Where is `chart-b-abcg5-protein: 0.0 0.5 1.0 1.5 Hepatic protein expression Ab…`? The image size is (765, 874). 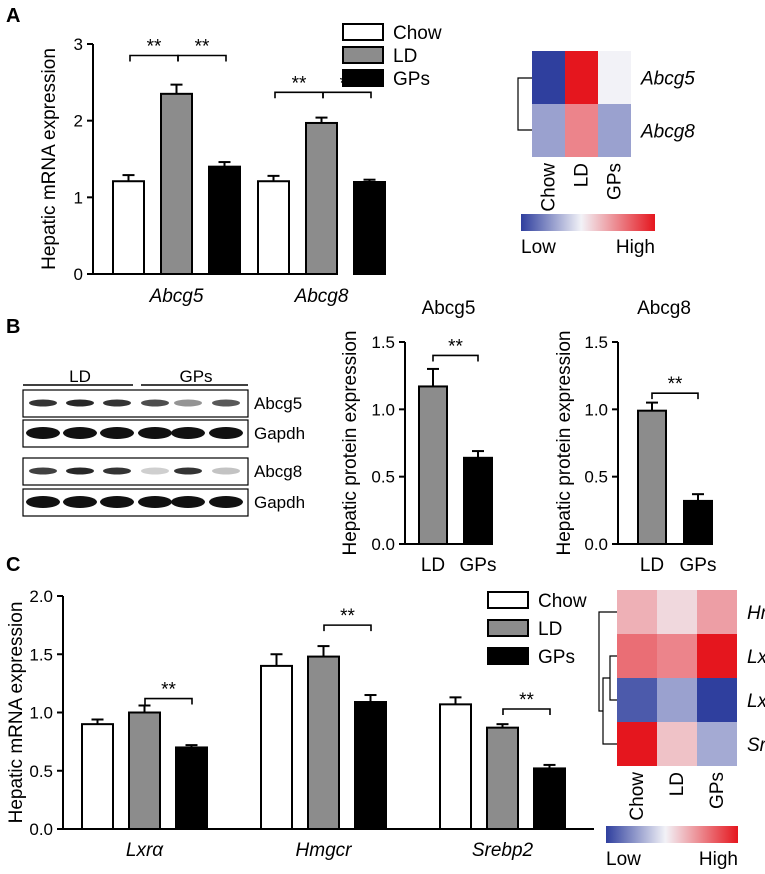 chart-b-abcg5-protein: 0.0 0.5 1.0 1.5 Hepatic protein expression Ab… is located at coordinates (418, 437).